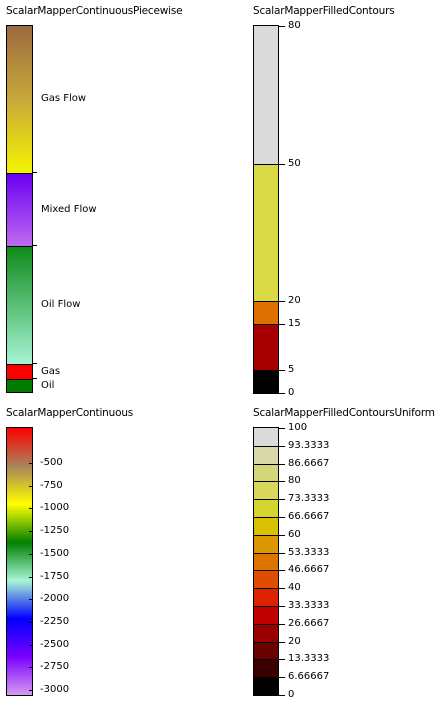 This screenshot has width=443, height=705. I want to click on level-label-86-6667: 86.6667, so click(309, 463).